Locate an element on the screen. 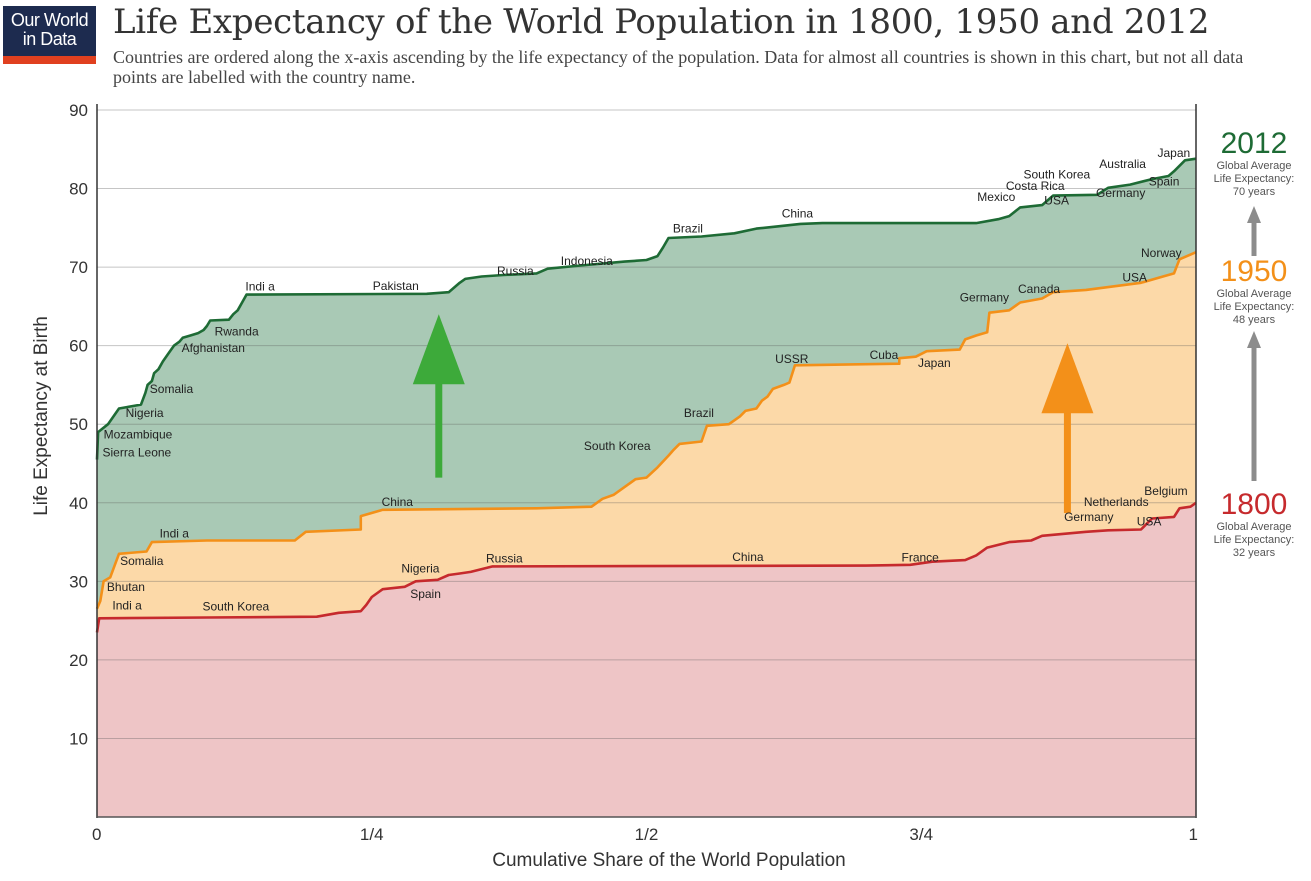 The image size is (1311, 881). country-label: Netherlands is located at coordinates (1116, 502).